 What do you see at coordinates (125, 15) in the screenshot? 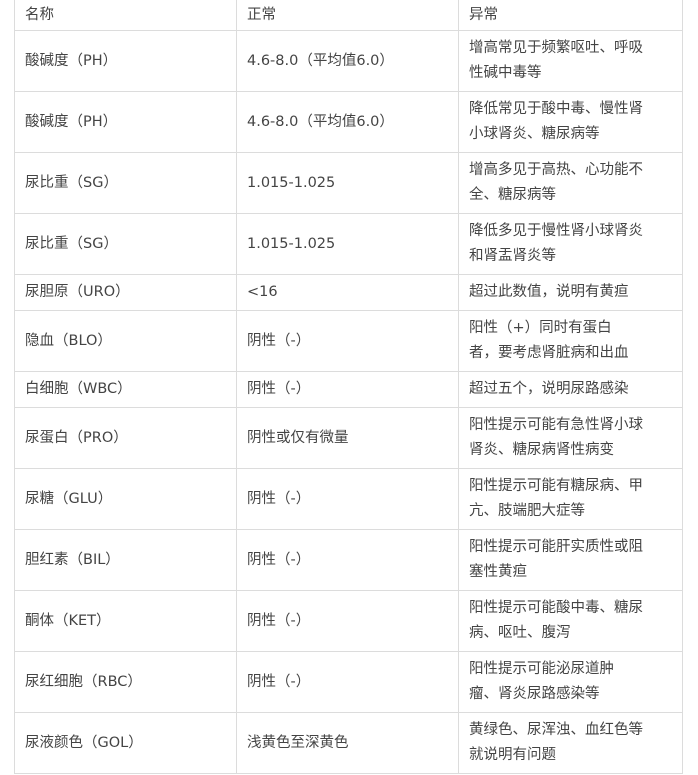
I see `header-name: 名称` at bounding box center [125, 15].